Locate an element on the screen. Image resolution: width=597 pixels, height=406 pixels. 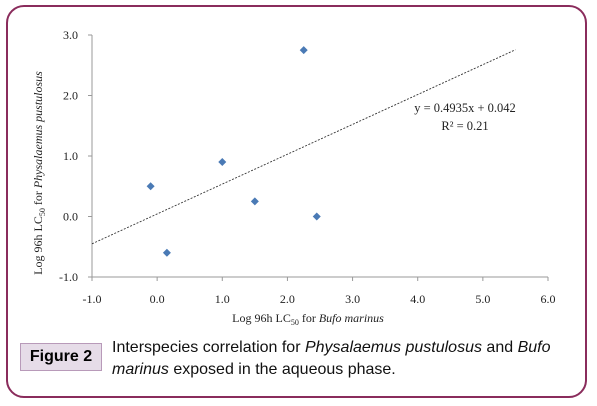
x-tick-label: 3.0 is located at coordinates (352, 299).